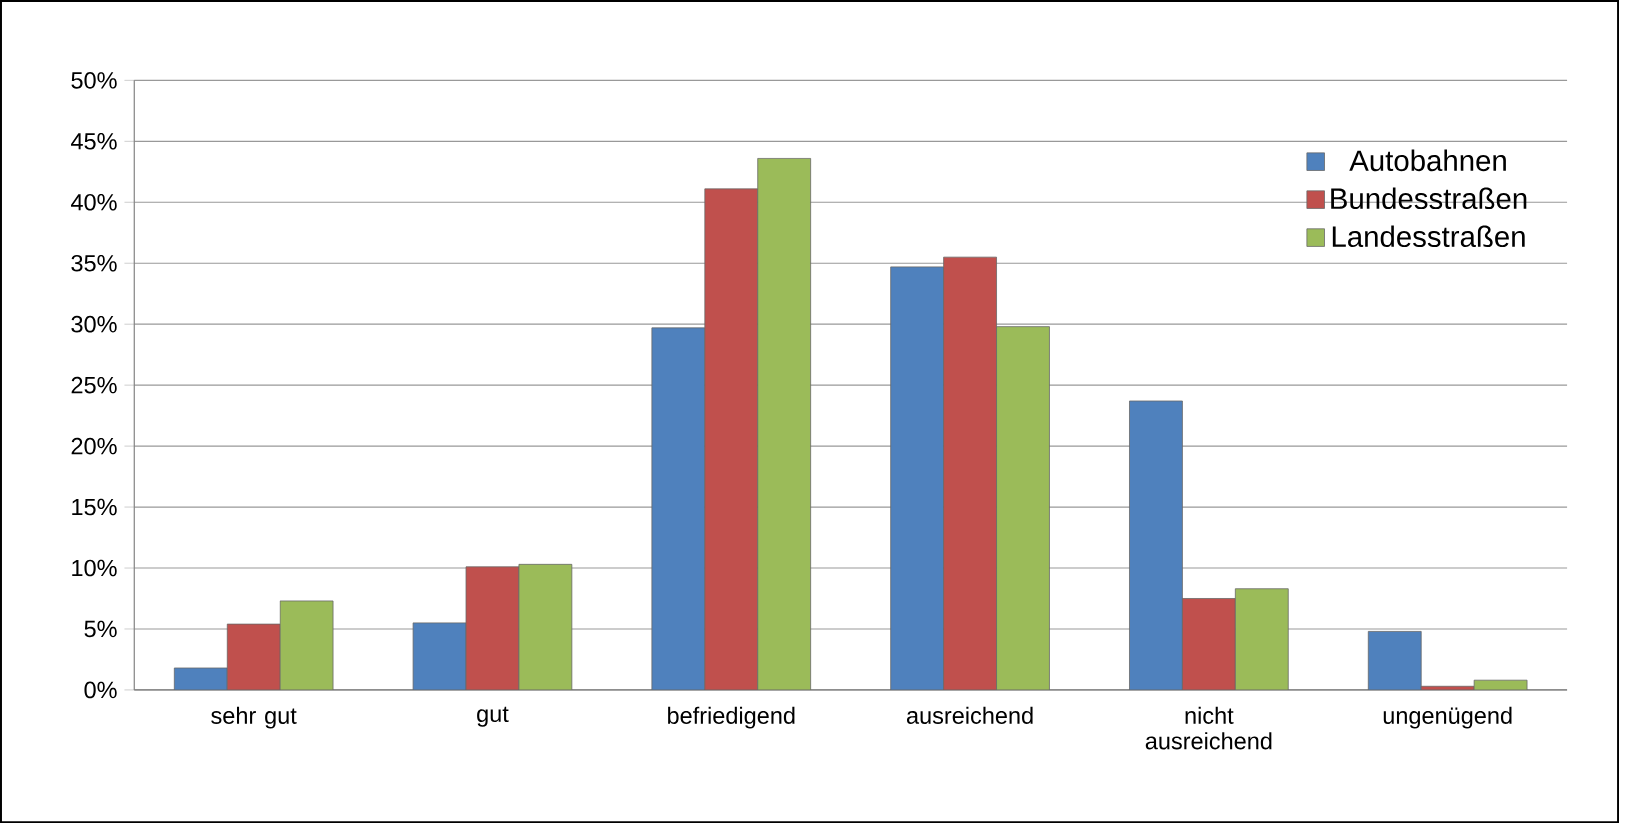 Image resolution: width=1652 pixels, height=823 pixels. What do you see at coordinates (100, 629) in the screenshot?
I see `y-tick-label: 5%` at bounding box center [100, 629].